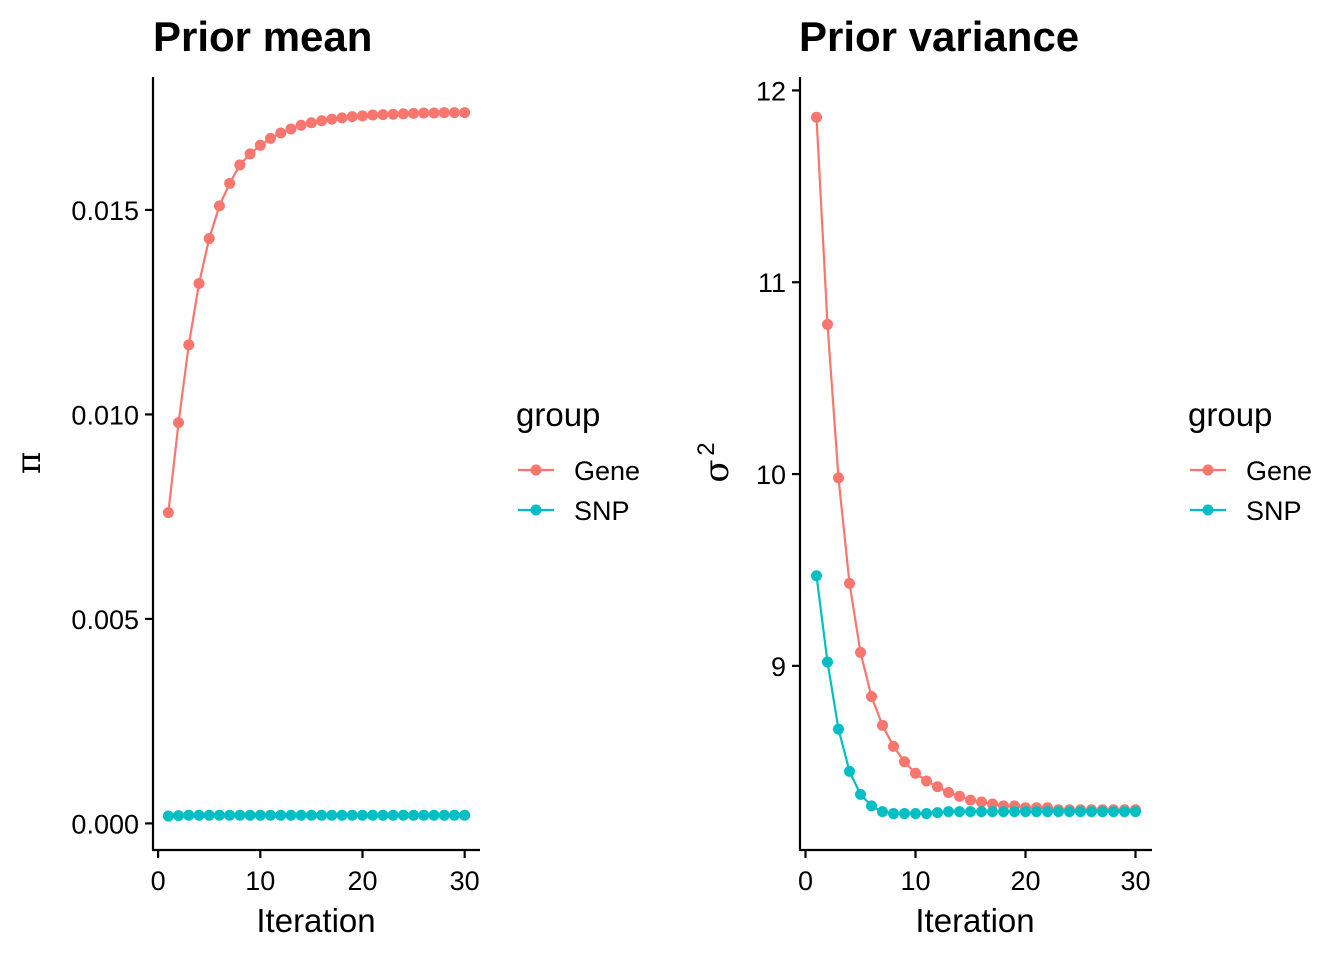 This screenshot has height=960, width=1344. What do you see at coordinates (105, 824) in the screenshot?
I see `prior-mean-y-tick-label: 0.000` at bounding box center [105, 824].